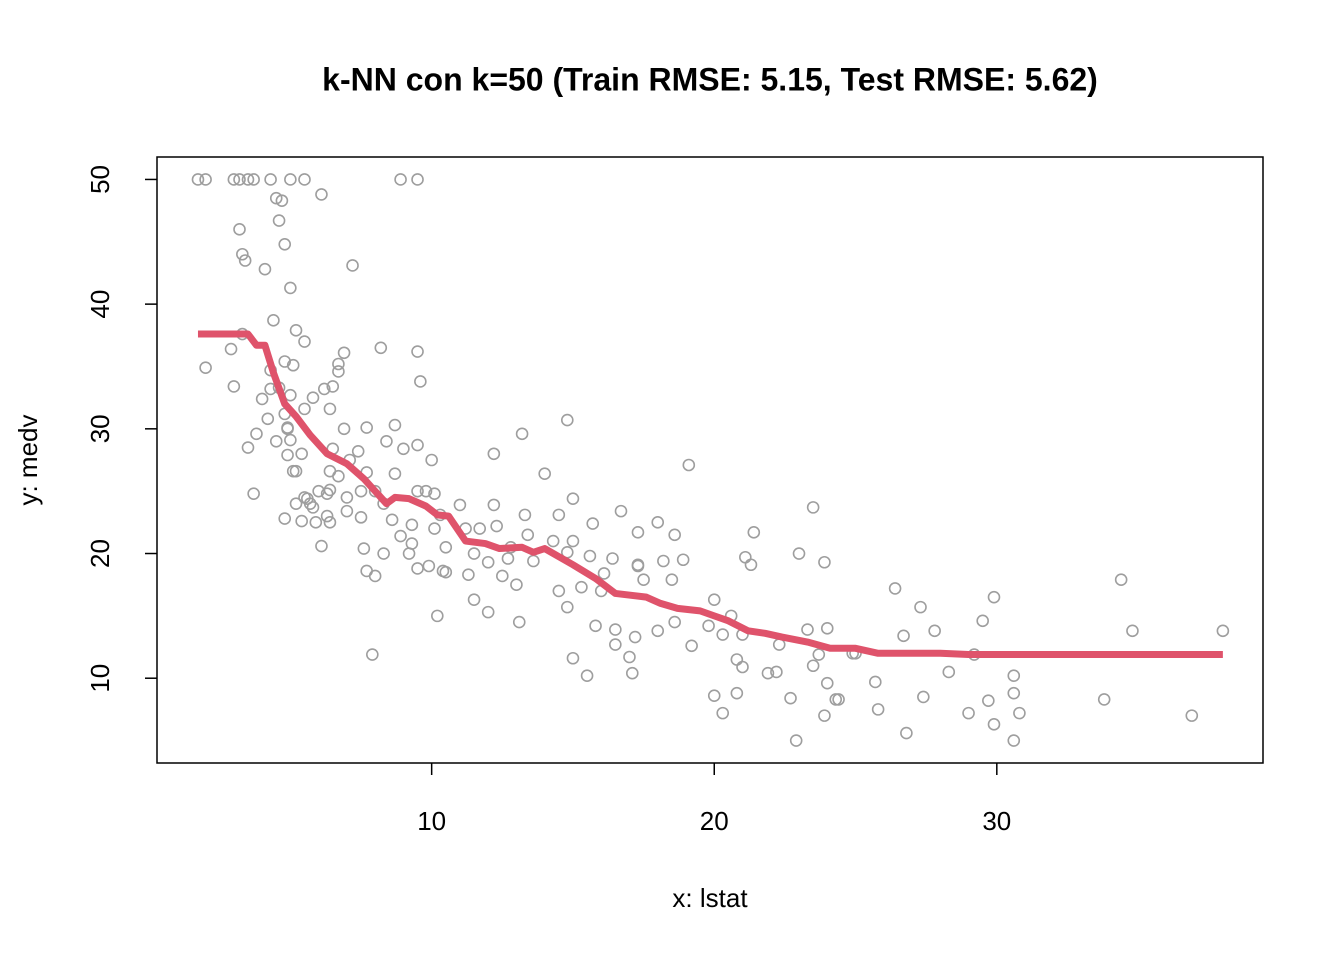 The height and width of the screenshot is (960, 1344). I want to click on x-tick-label: 30, so click(996, 821).